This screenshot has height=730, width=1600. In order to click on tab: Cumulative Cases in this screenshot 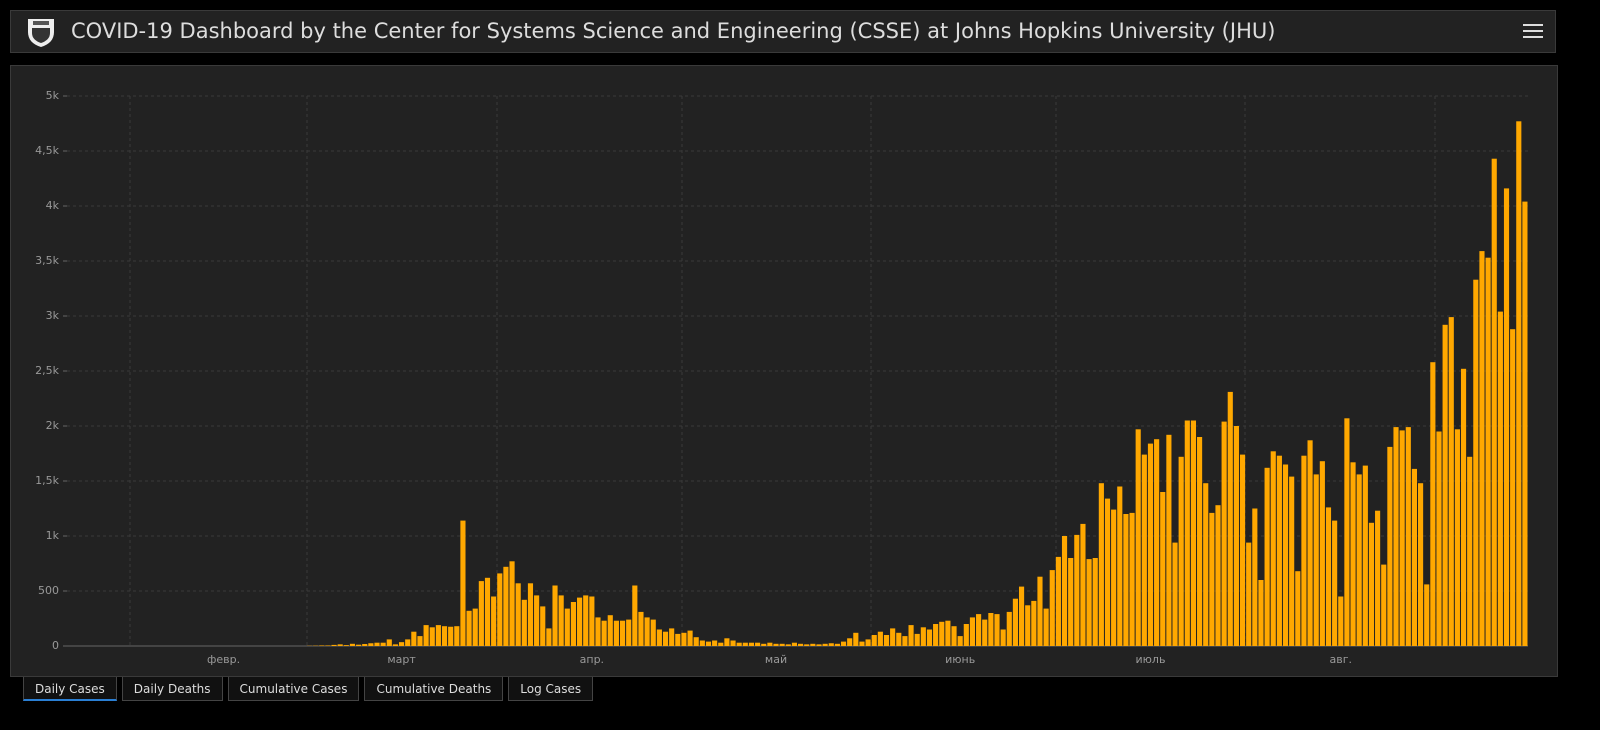, I will do `click(293, 689)`.